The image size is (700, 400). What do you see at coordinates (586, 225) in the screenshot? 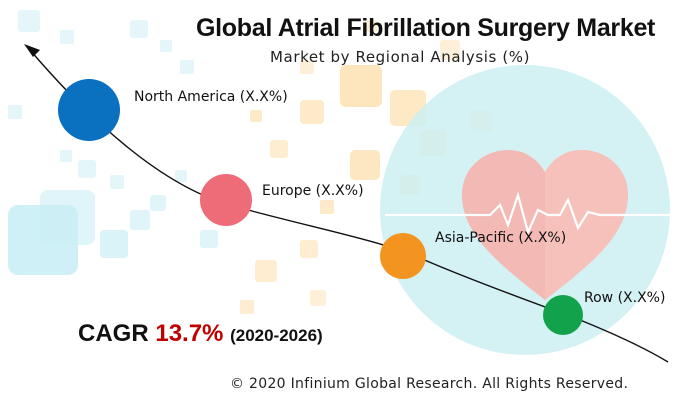
I see `heart-highlight` at bounding box center [586, 225].